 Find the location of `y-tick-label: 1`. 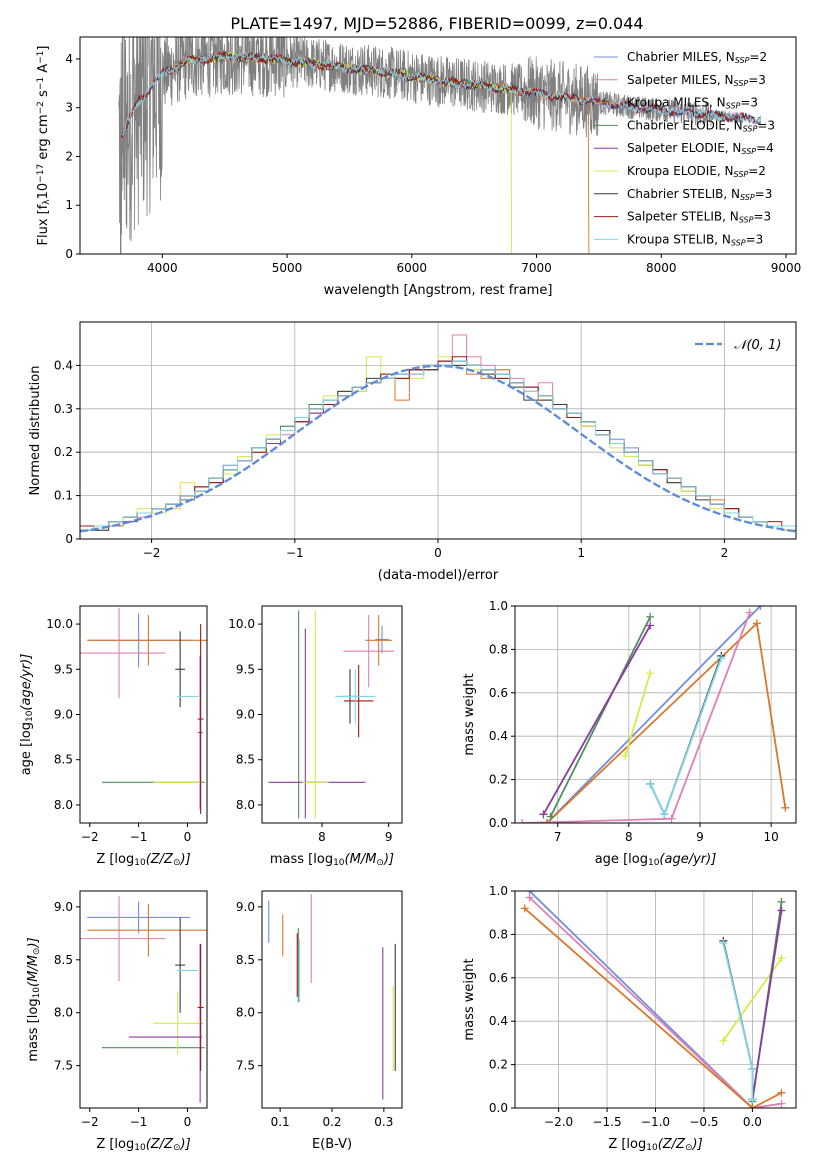

y-tick-label: 1 is located at coordinates (69, 205).